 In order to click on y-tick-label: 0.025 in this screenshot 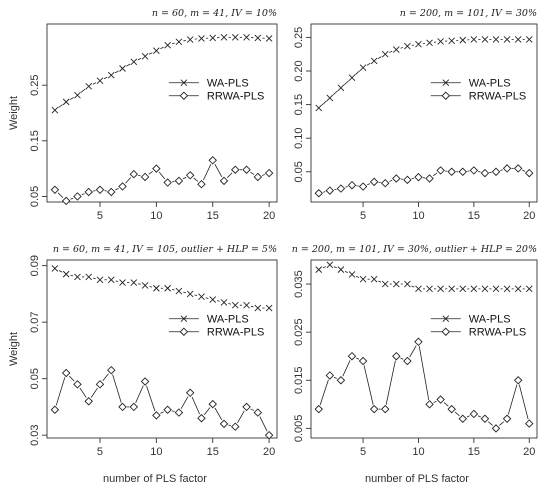, I will do `click(299, 332)`.